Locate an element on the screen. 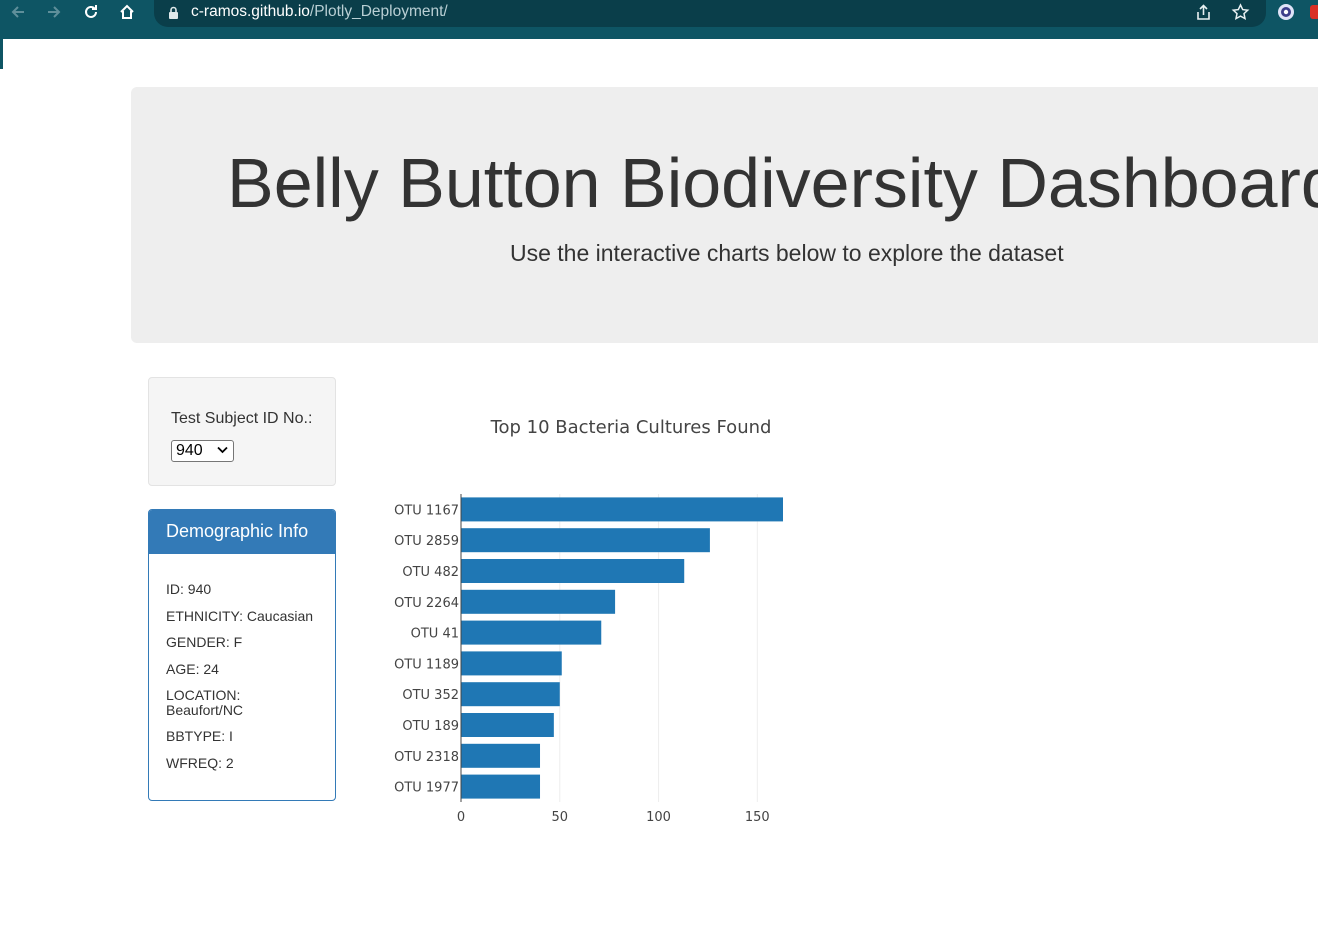  metadata-line: ETHNICITY: Caucasian is located at coordinates (240, 616).